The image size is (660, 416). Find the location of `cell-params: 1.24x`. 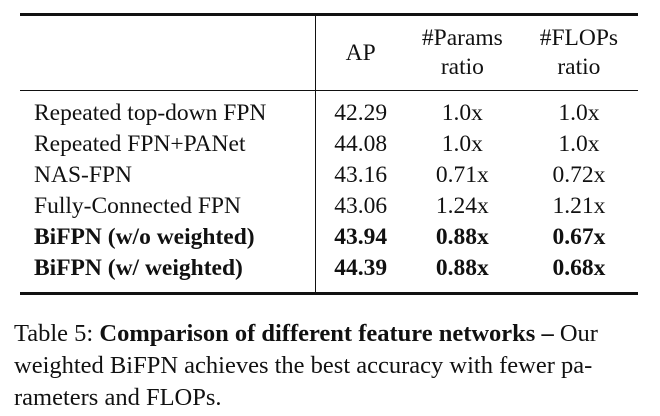

cell-params: 1.24x is located at coordinates (462, 206).